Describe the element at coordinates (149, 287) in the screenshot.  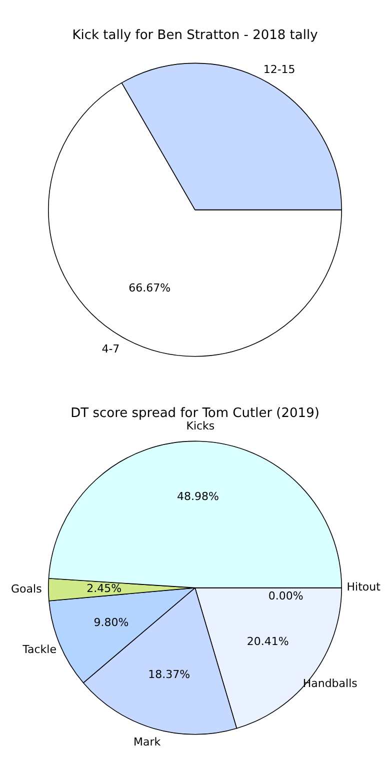
I see `data-label: 66.67%` at that location.